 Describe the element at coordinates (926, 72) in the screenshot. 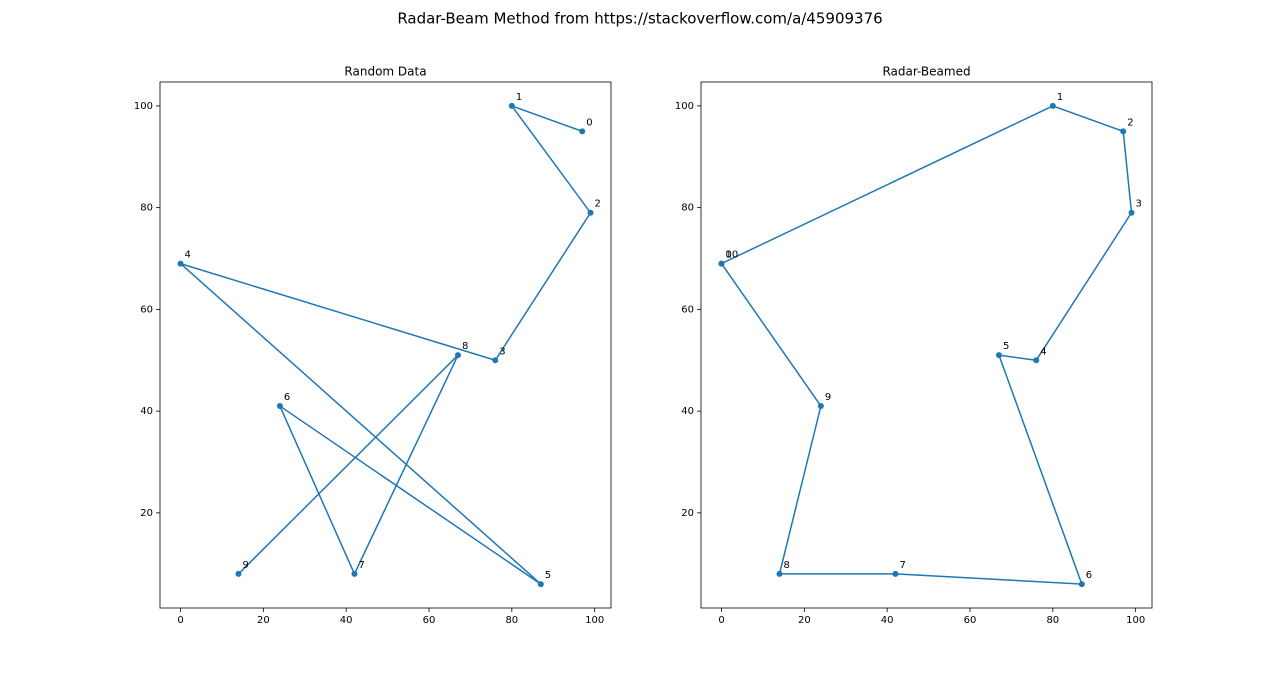

I see `axes-title: Radar-Beamed` at that location.